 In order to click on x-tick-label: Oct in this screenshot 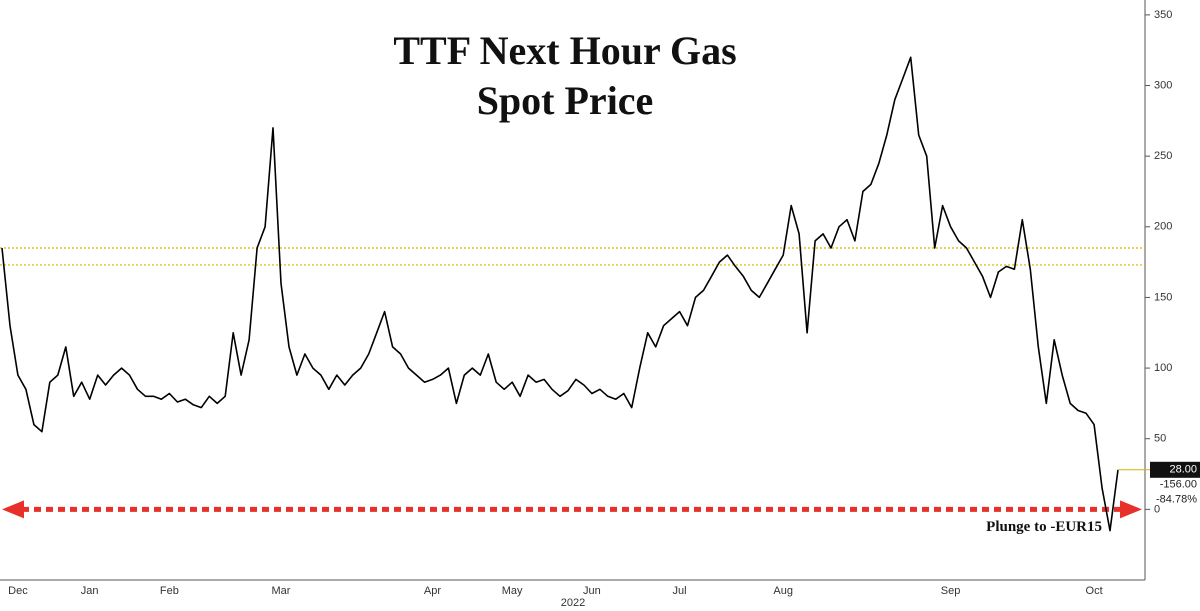, I will do `click(1094, 591)`.